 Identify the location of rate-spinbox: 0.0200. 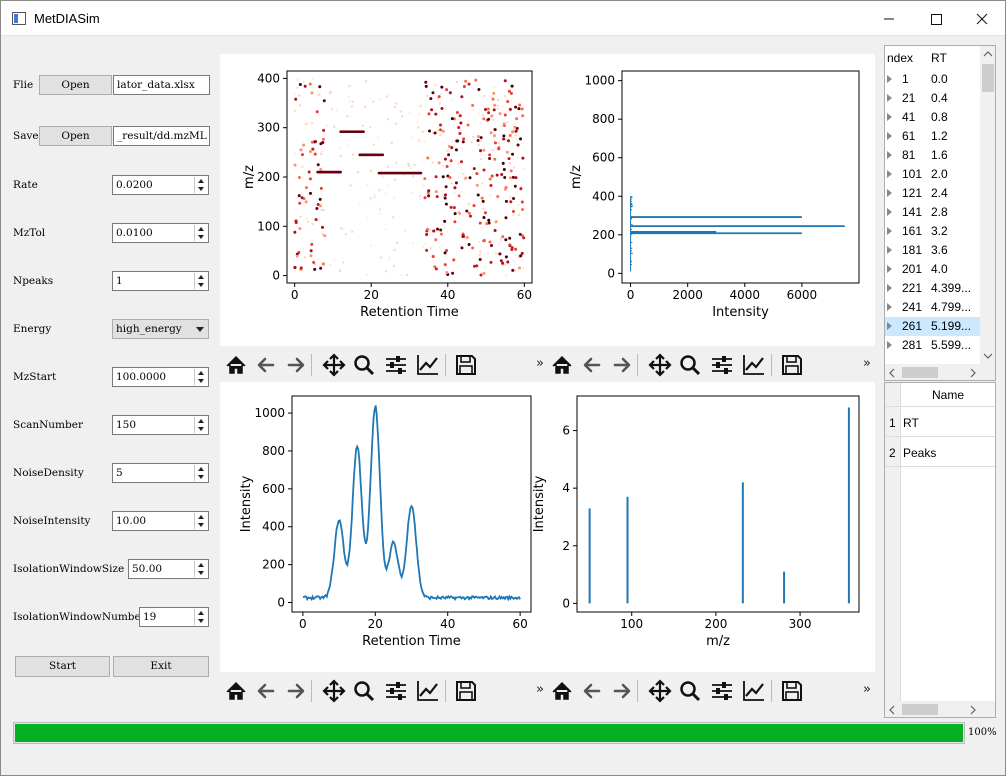
(160, 185).